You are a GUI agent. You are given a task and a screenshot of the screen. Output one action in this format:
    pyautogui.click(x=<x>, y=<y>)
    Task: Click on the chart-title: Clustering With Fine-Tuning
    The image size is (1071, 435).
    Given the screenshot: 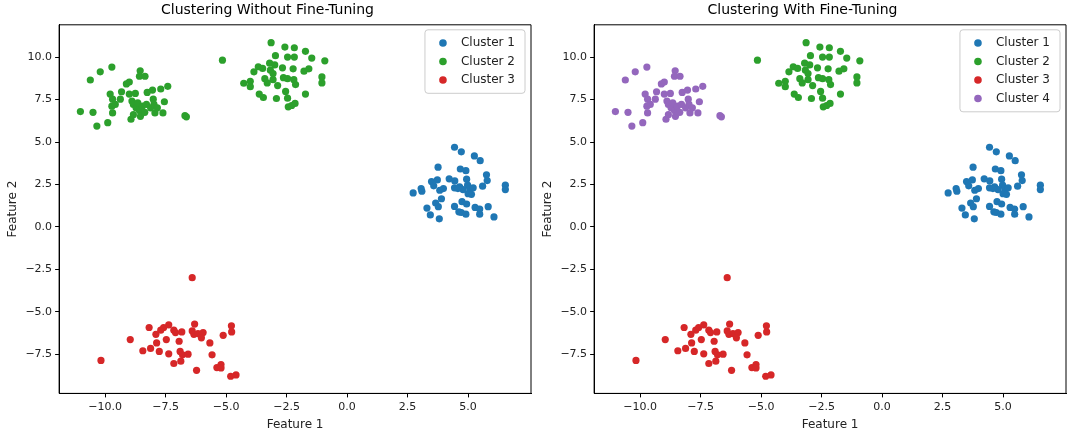 What is the action you would take?
    pyautogui.click(x=802, y=9)
    